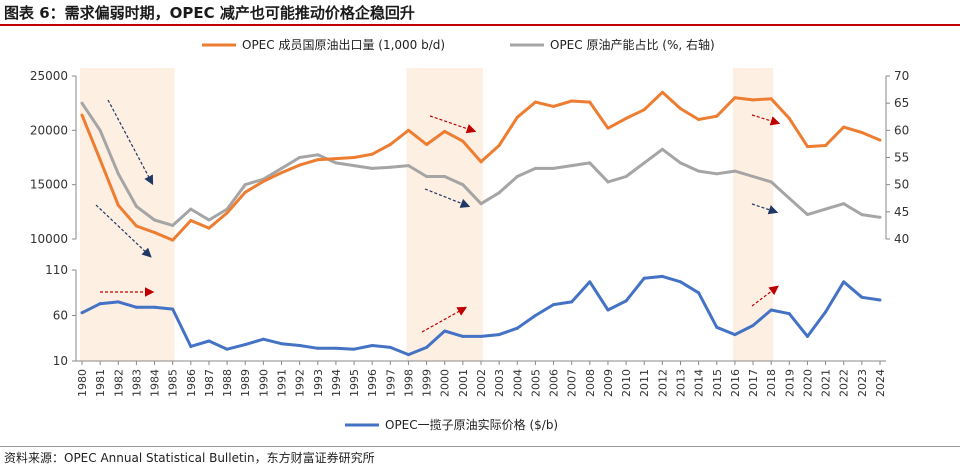 This screenshot has height=470, width=960. Describe the element at coordinates (49, 76) in the screenshot. I see `left-y-tick-label: 25000` at that location.